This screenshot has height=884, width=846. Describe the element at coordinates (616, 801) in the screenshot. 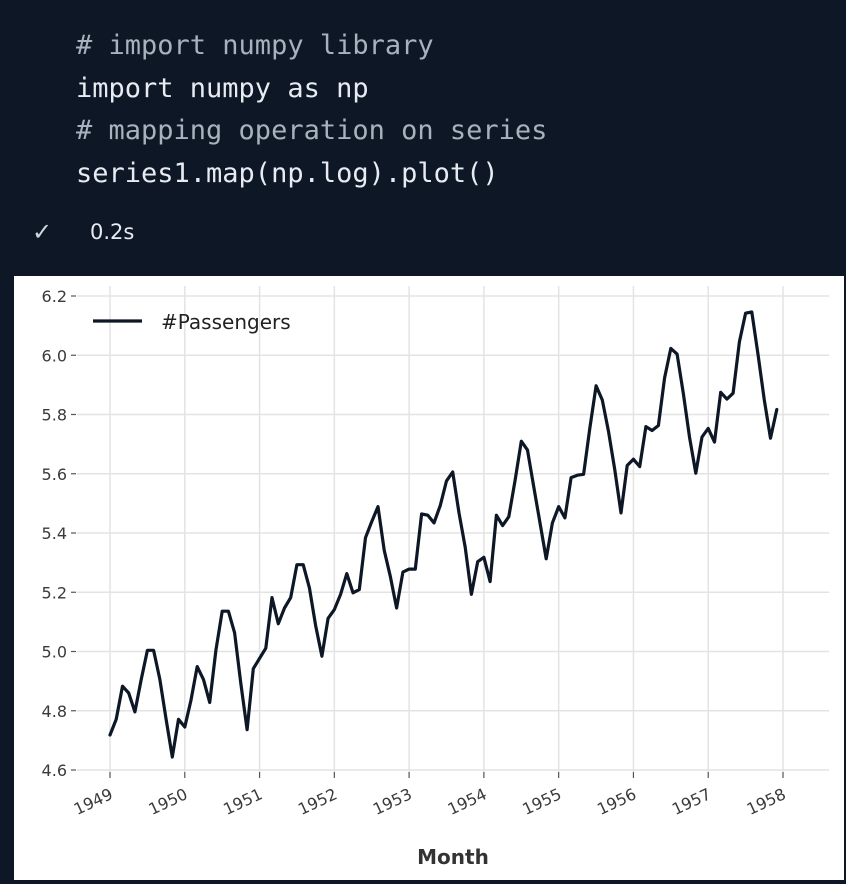

I see `x-tick-label: 1956` at that location.